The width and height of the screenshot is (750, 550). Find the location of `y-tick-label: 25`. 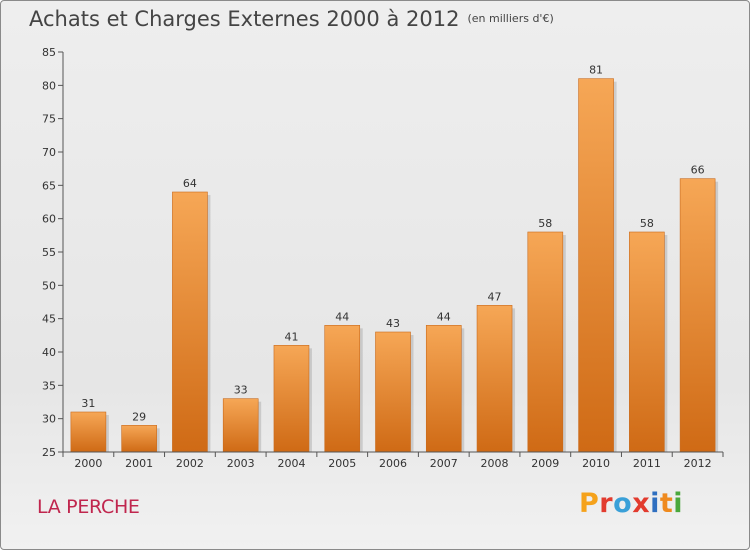

y-tick-label: 25 is located at coordinates (49, 452).